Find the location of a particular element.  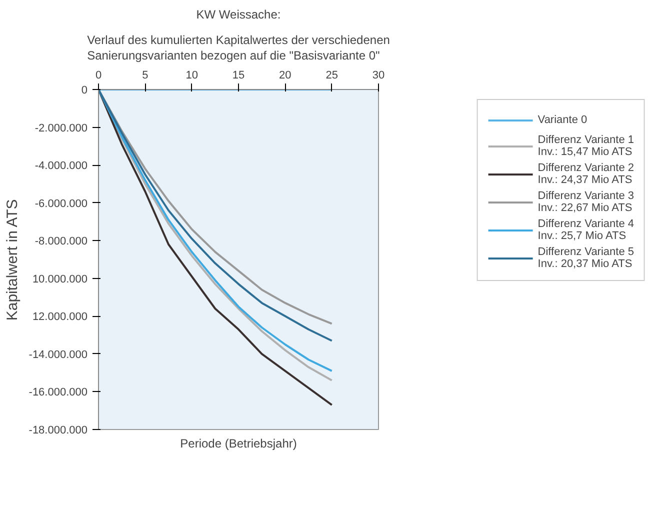

y-tick-label: -6.000.000 is located at coordinates (61, 204).